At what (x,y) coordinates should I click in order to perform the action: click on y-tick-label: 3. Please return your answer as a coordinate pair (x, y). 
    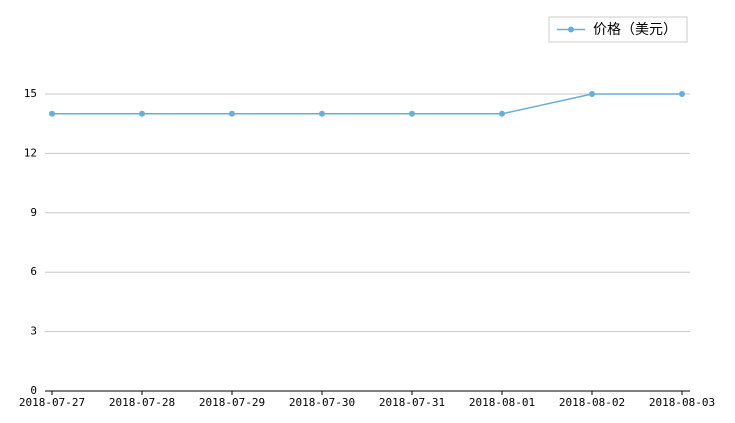
    Looking at the image, I should click on (33, 331).